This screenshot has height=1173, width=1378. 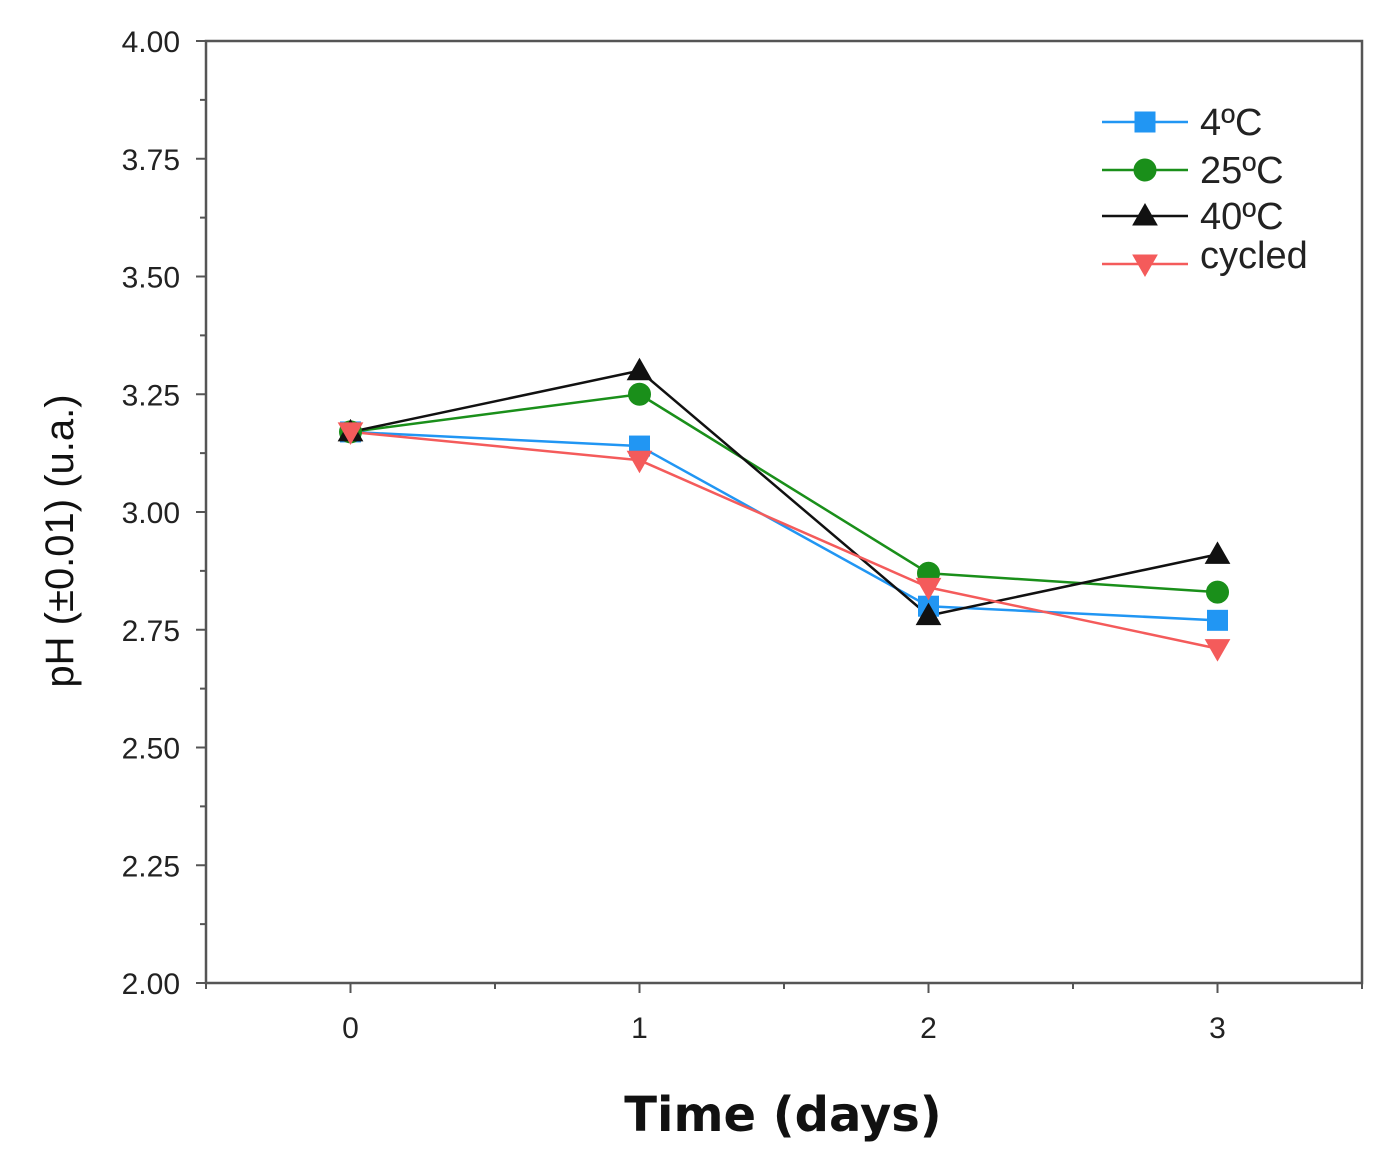 What do you see at coordinates (151, 866) in the screenshot?
I see `y-tick-label: 2.25` at bounding box center [151, 866].